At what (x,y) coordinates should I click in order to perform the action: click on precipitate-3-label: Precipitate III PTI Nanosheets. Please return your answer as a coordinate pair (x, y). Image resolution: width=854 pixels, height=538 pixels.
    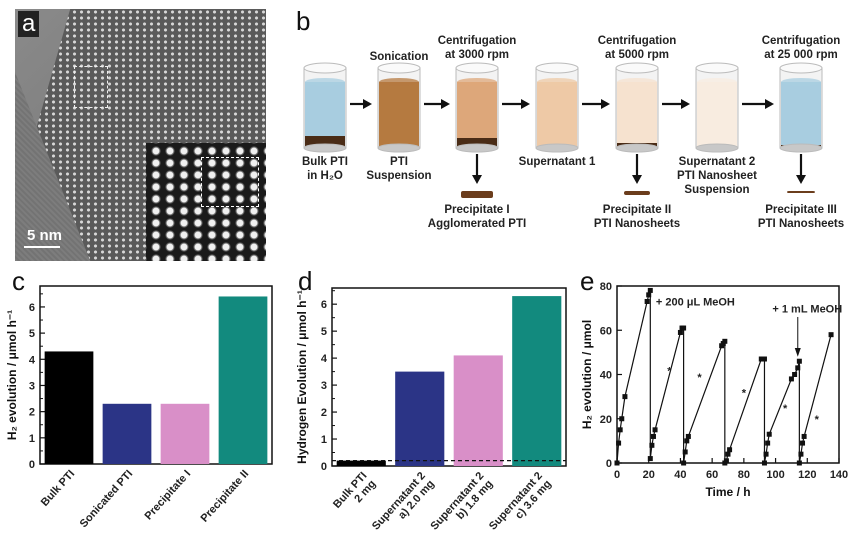
    Looking at the image, I should click on (801, 217).